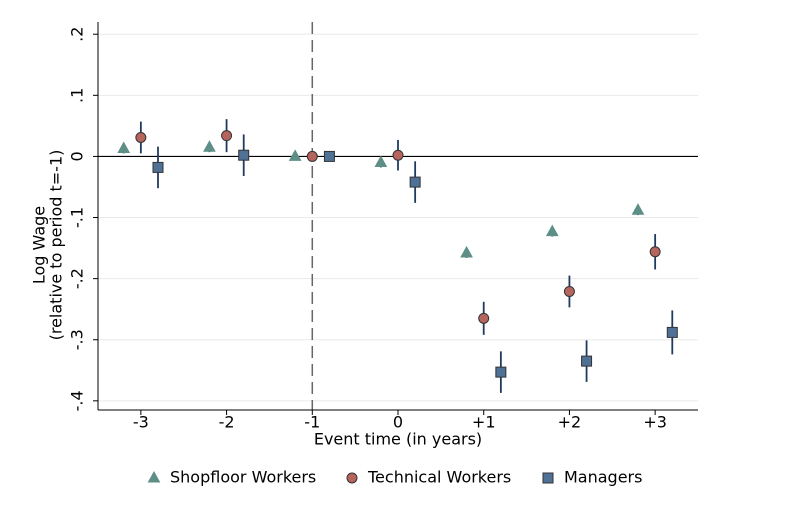 The height and width of the screenshot is (520, 786). I want to click on x-axis-title: Event time (in years), so click(398, 439).